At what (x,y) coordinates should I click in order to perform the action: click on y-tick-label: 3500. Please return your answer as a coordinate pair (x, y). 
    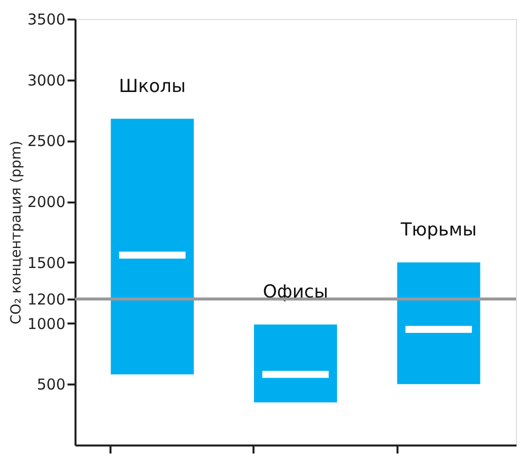
    Looking at the image, I should click on (46, 19).